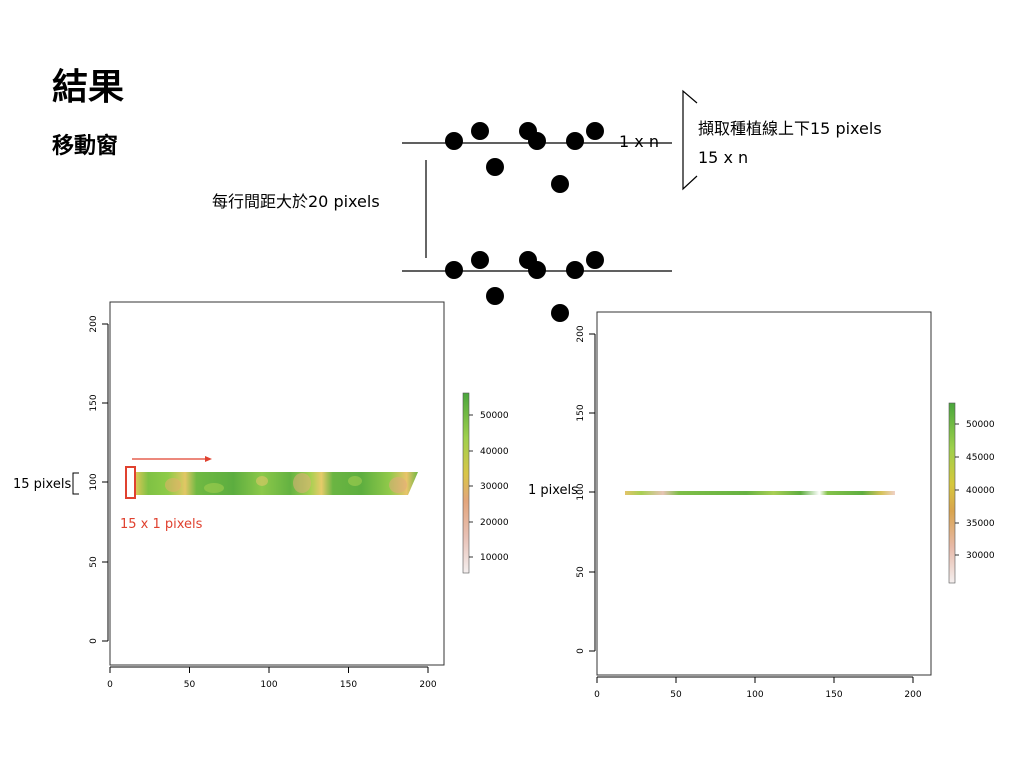 This screenshot has width=1024, height=768. I want to click on left-side-label: 15 pixels, so click(42, 484).